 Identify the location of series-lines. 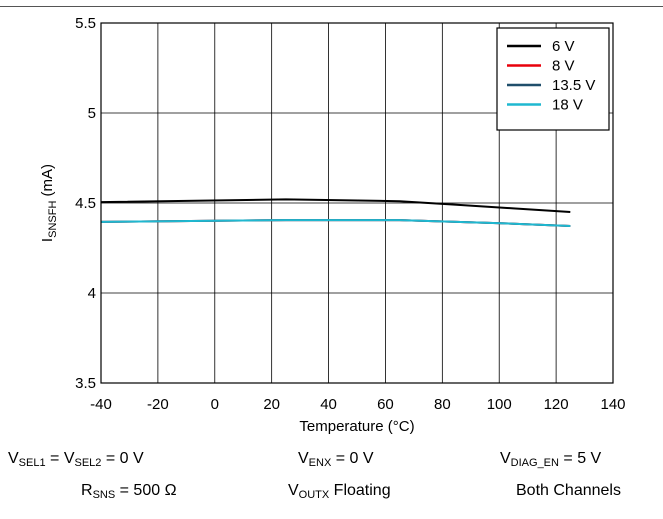
(335, 212).